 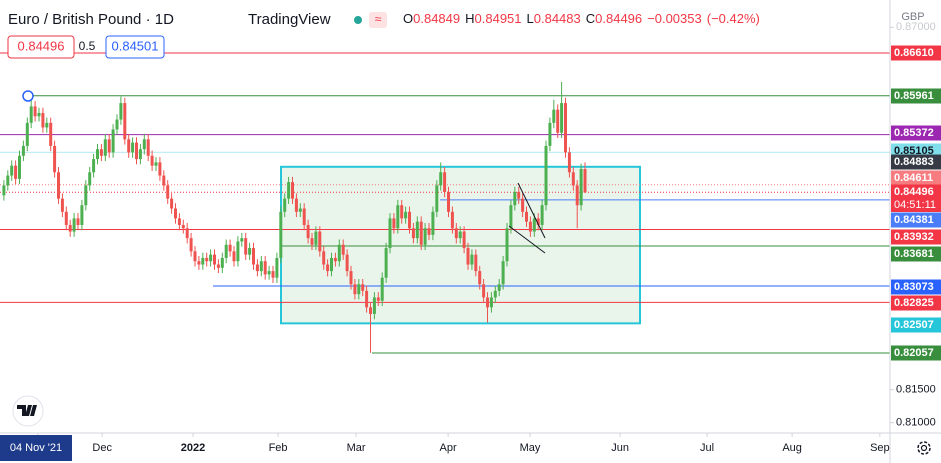 I want to click on x-tick-label: Feb, so click(x=278, y=448).